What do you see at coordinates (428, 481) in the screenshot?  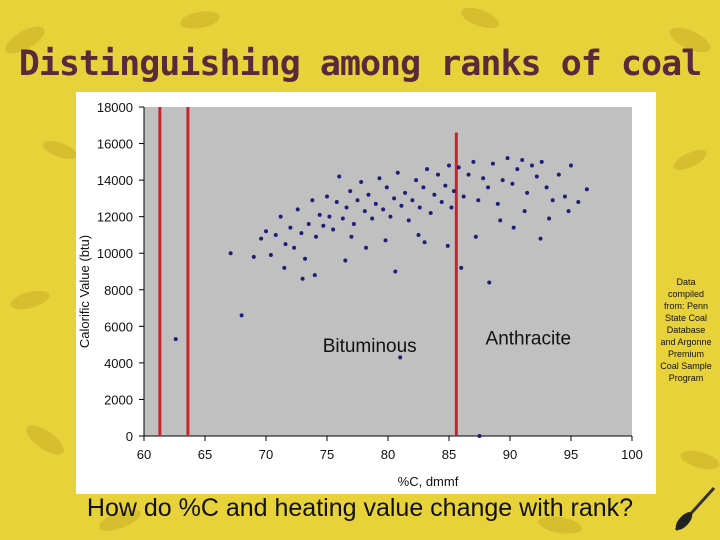 I see `x-axis-title: %C, dmmf` at bounding box center [428, 481].